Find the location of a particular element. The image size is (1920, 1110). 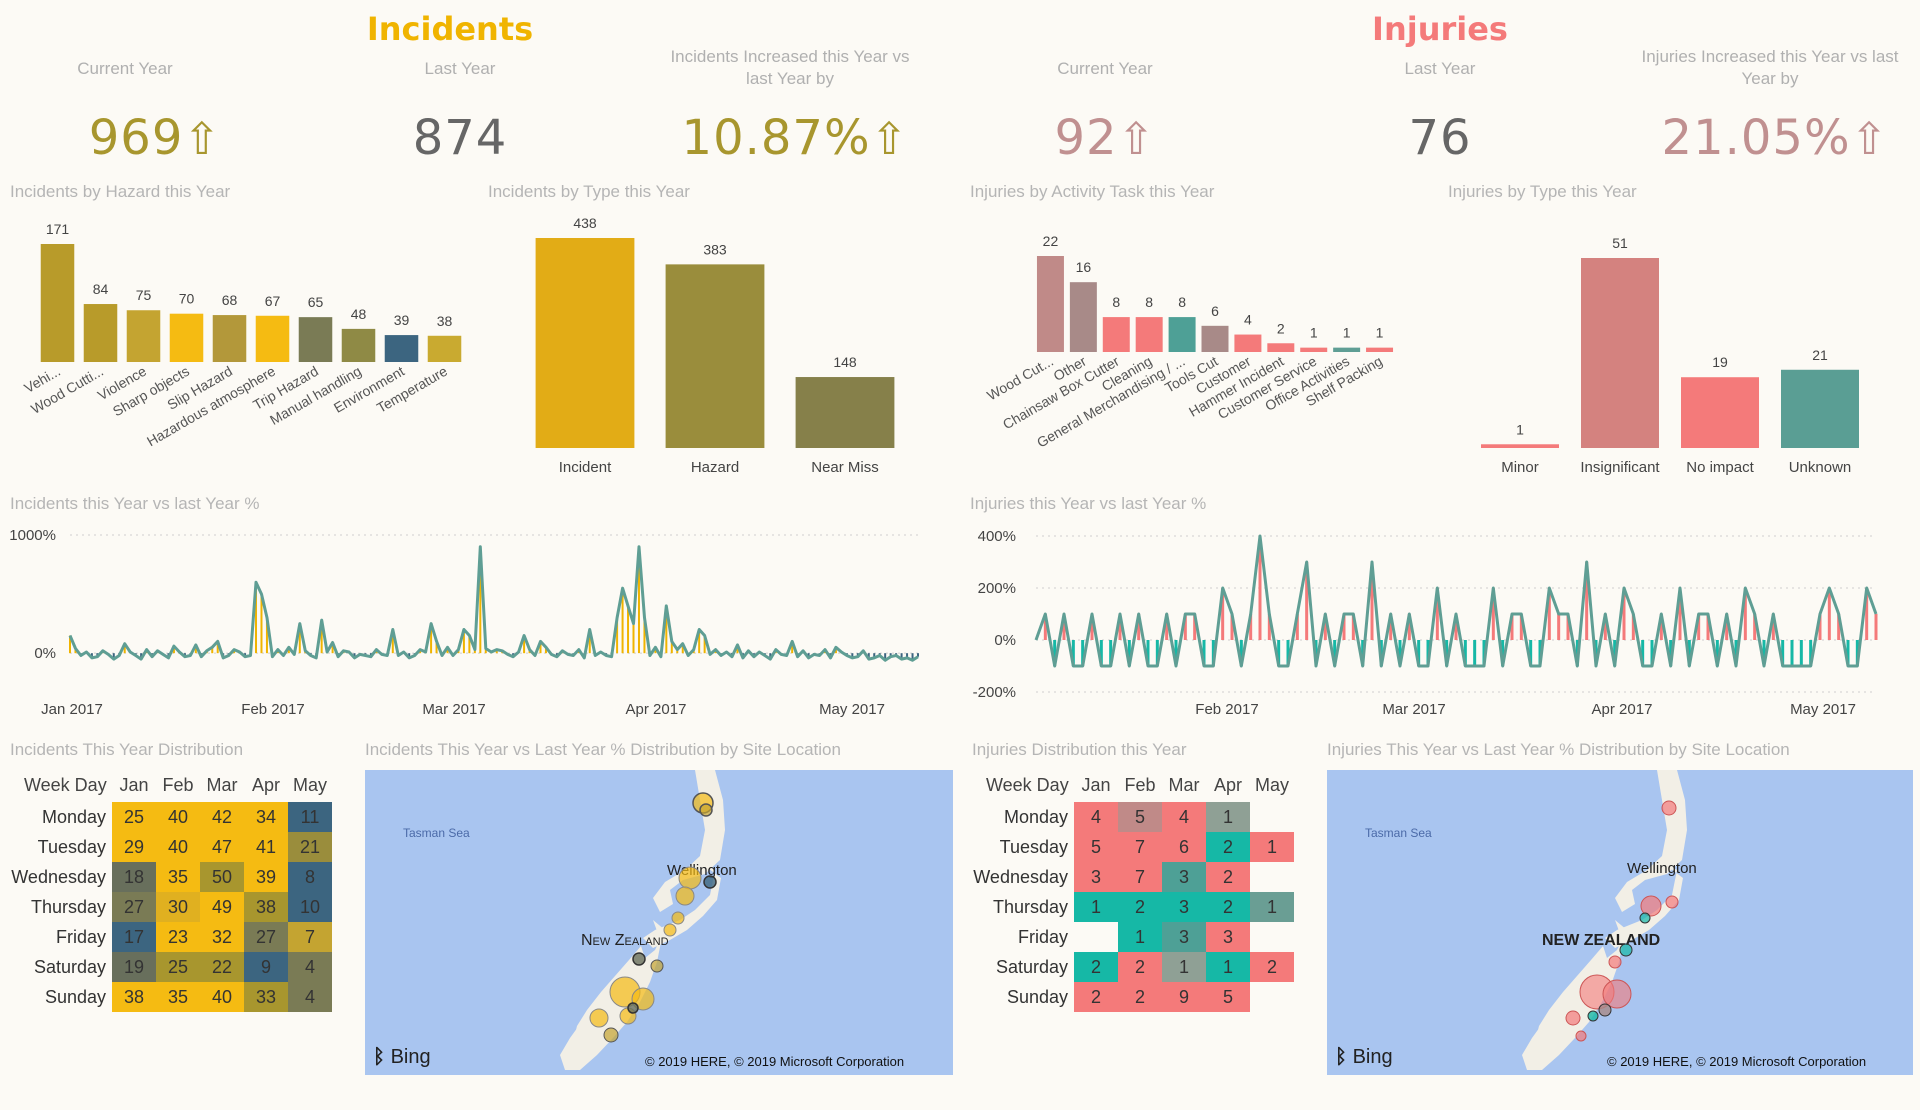

table-row: Monday 25 40 42 34 11 is located at coordinates (171, 817).